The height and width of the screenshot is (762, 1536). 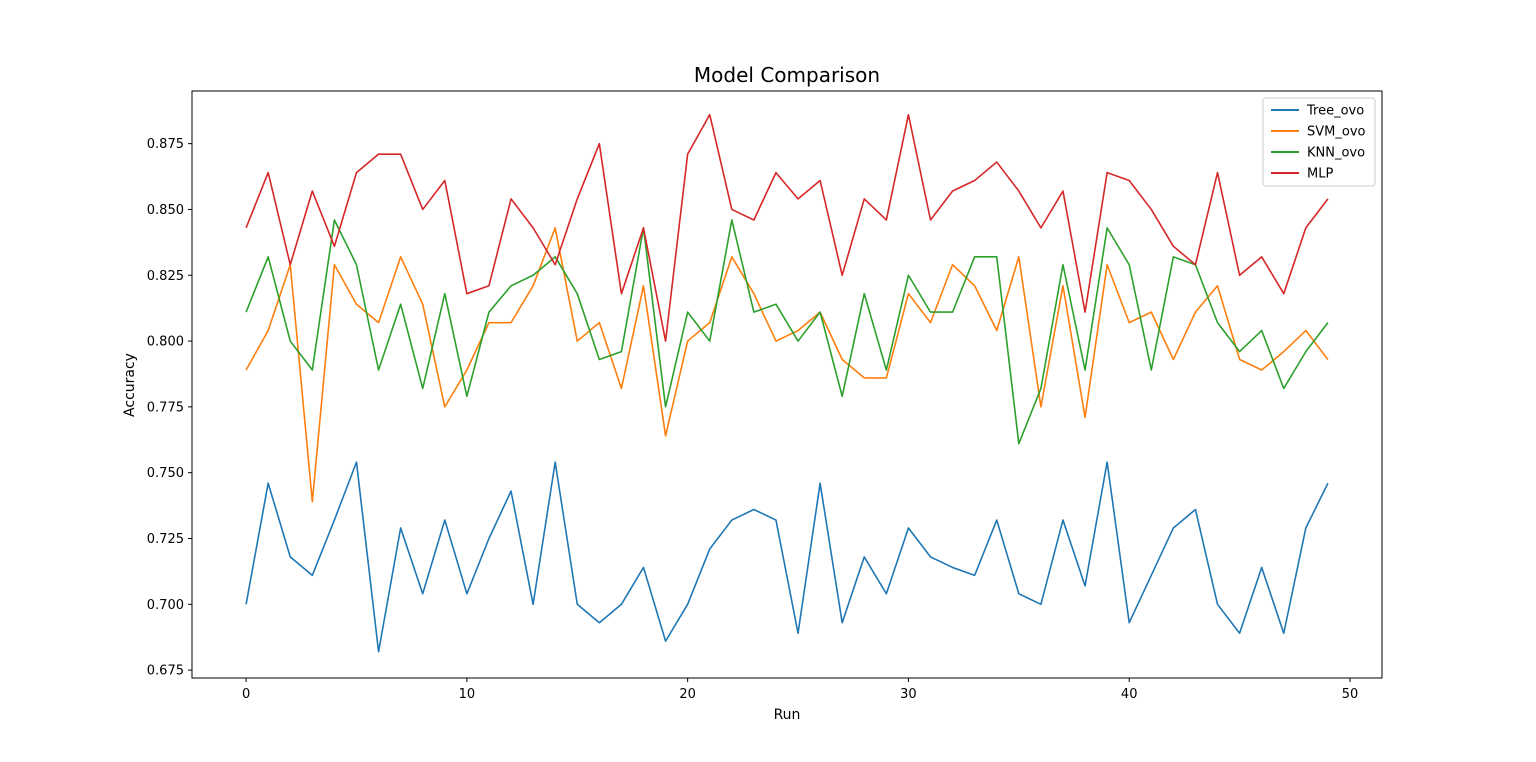 I want to click on x-tick-label: 50, so click(x=1350, y=694).